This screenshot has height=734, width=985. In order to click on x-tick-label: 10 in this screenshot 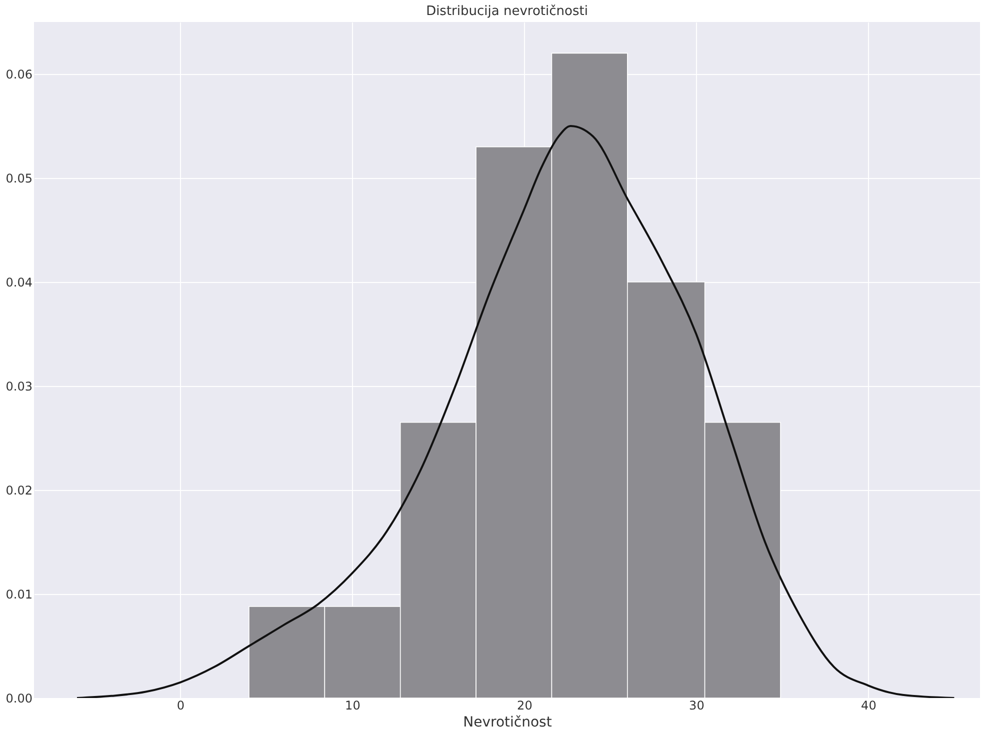, I will do `click(352, 705)`.